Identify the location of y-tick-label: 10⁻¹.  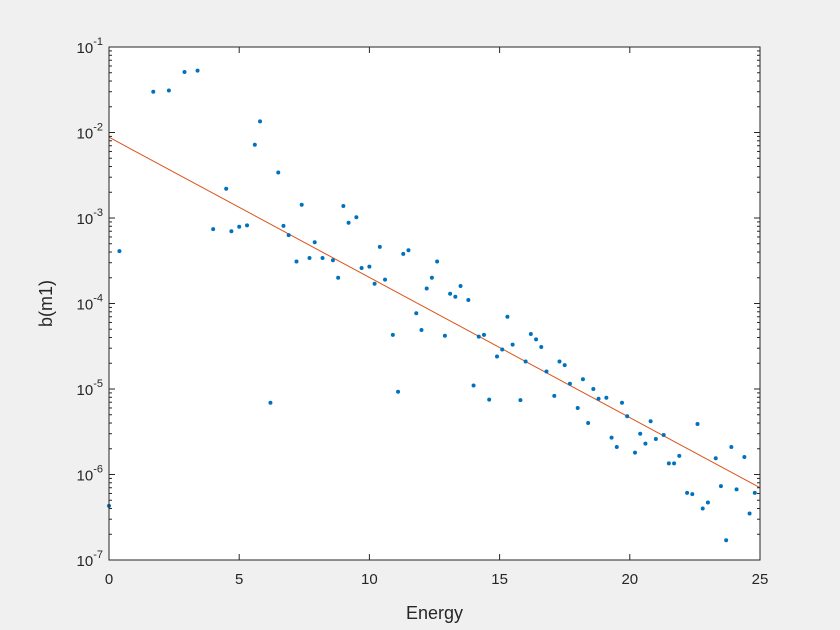
(90, 46).